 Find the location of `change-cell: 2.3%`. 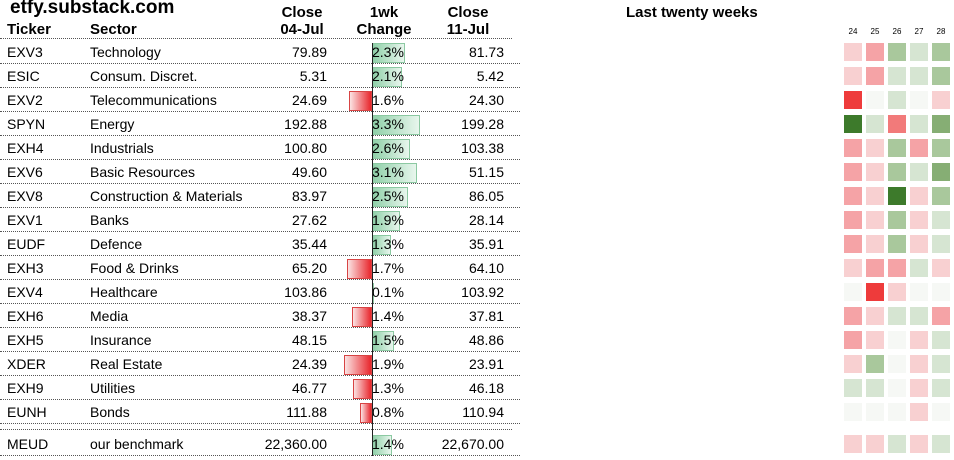

change-cell: 2.3% is located at coordinates (388, 52).